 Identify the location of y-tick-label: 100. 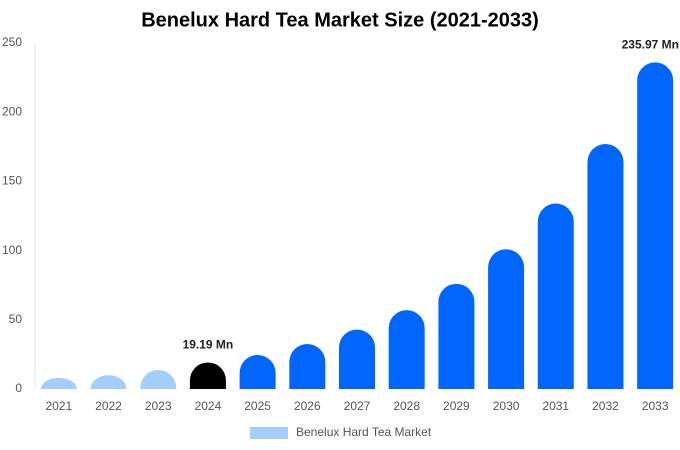
(12, 250).